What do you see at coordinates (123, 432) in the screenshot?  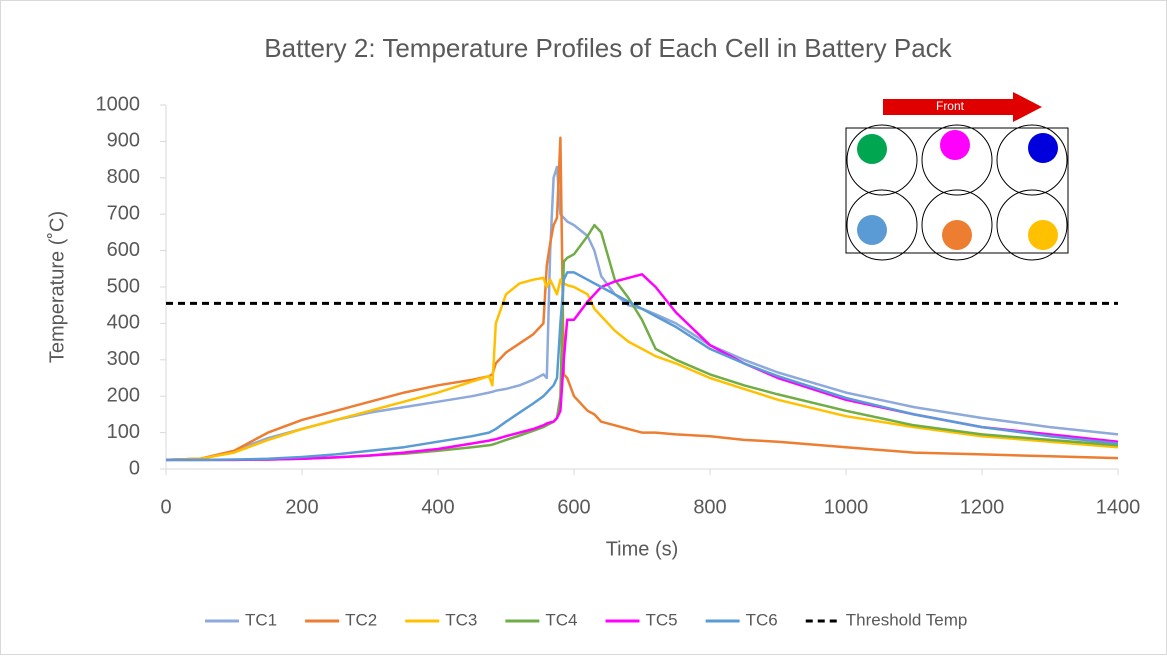 I see `y-tick-label: 100` at bounding box center [123, 432].